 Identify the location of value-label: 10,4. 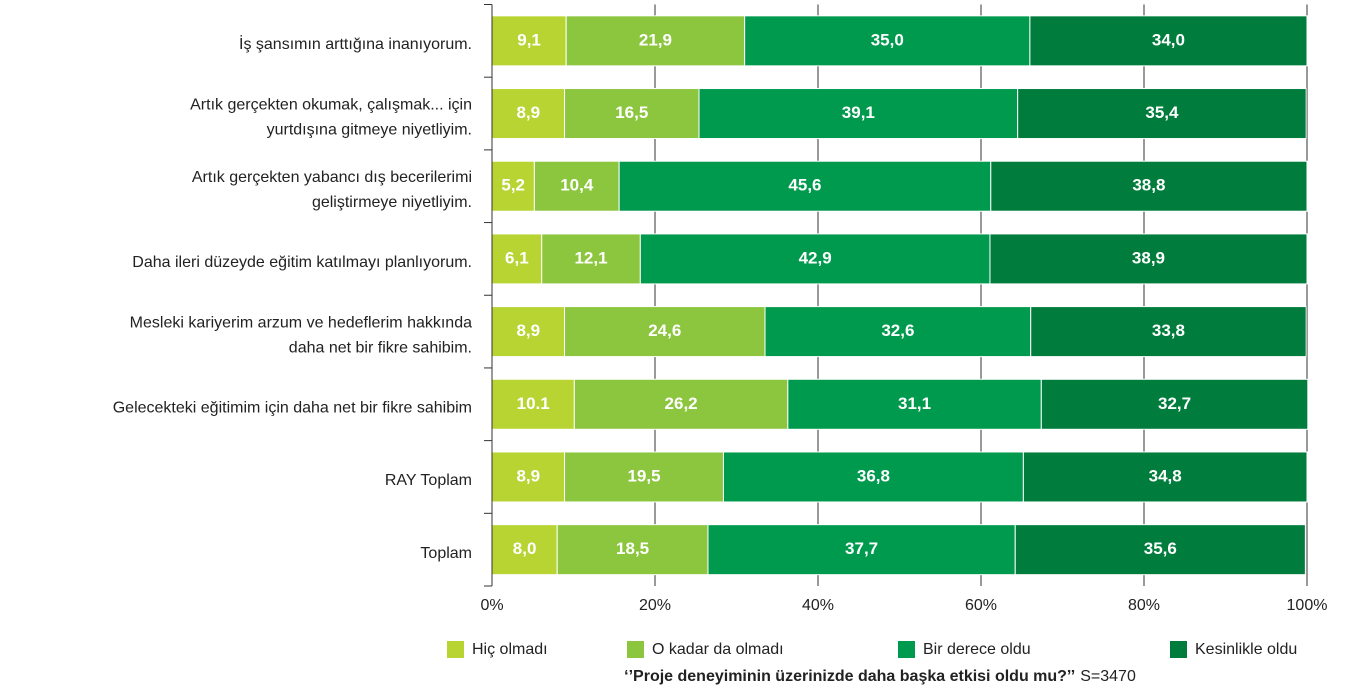
(577, 185).